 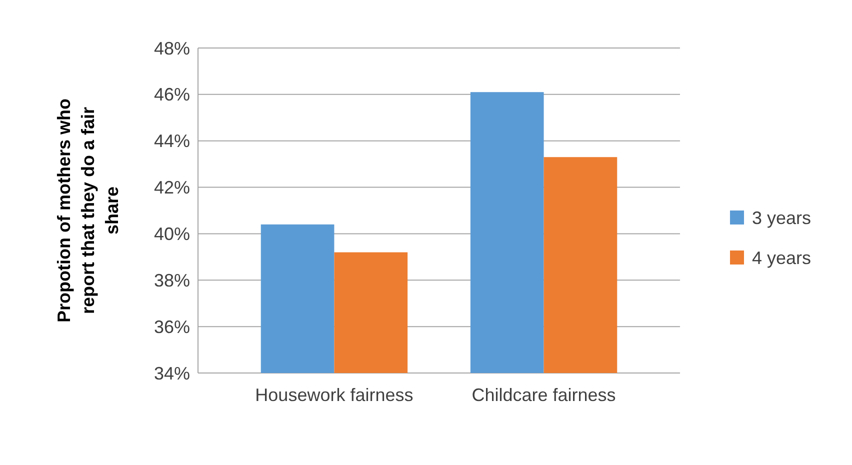 What do you see at coordinates (172, 326) in the screenshot?
I see `y-tick-label: 36%` at bounding box center [172, 326].